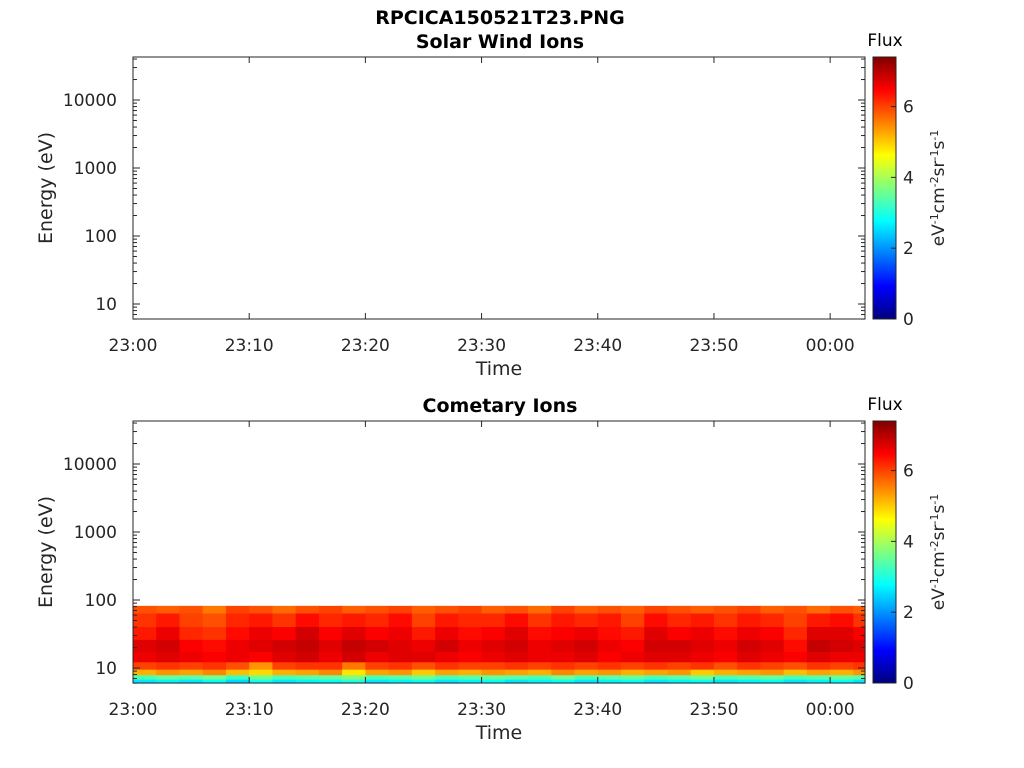  I want to click on y-tick-label: 1000, so click(95, 169).